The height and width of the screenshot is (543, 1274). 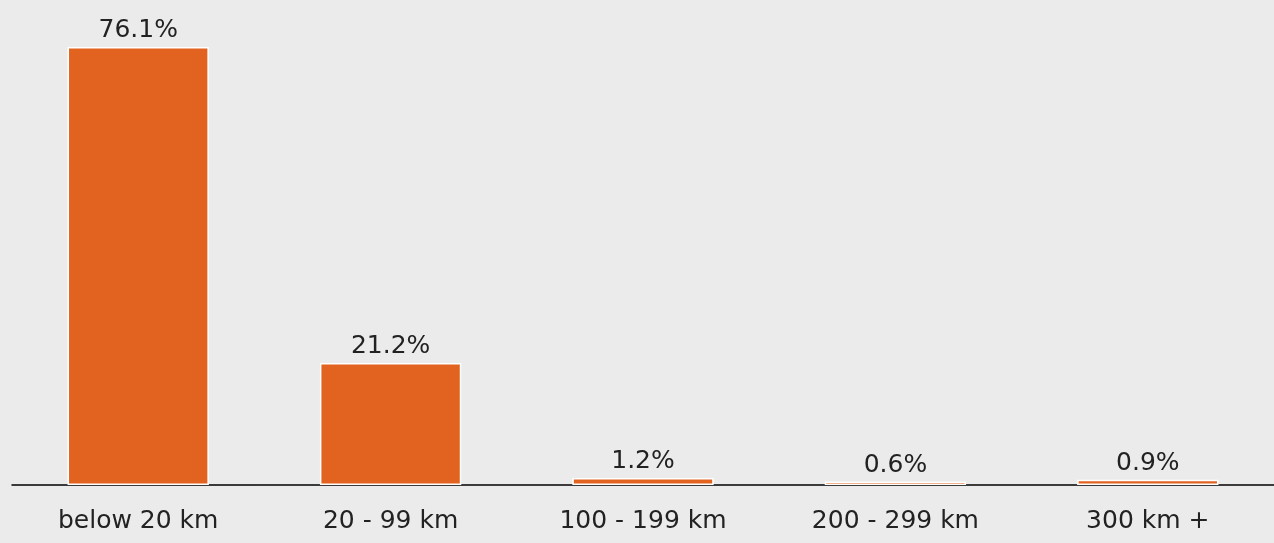 I want to click on x-tick-label: 200 - 299 km, so click(x=895, y=519).